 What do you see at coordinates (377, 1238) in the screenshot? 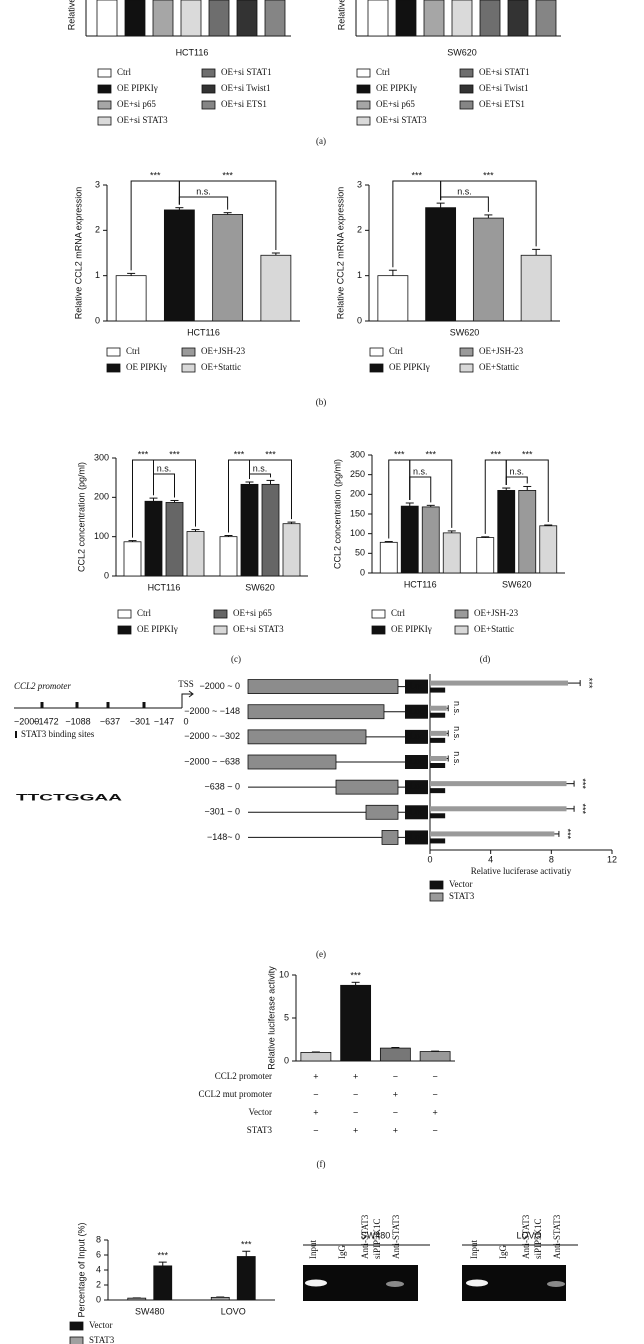
I see `lane-label: siPIP5K1C` at bounding box center [377, 1238].